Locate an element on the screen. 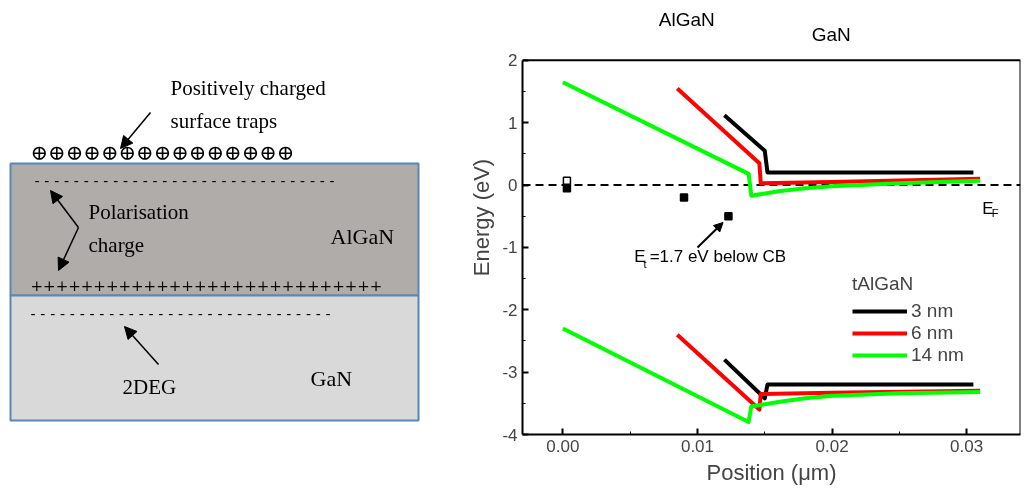  text: Positively charged surface traps is located at coordinates (248, 104).